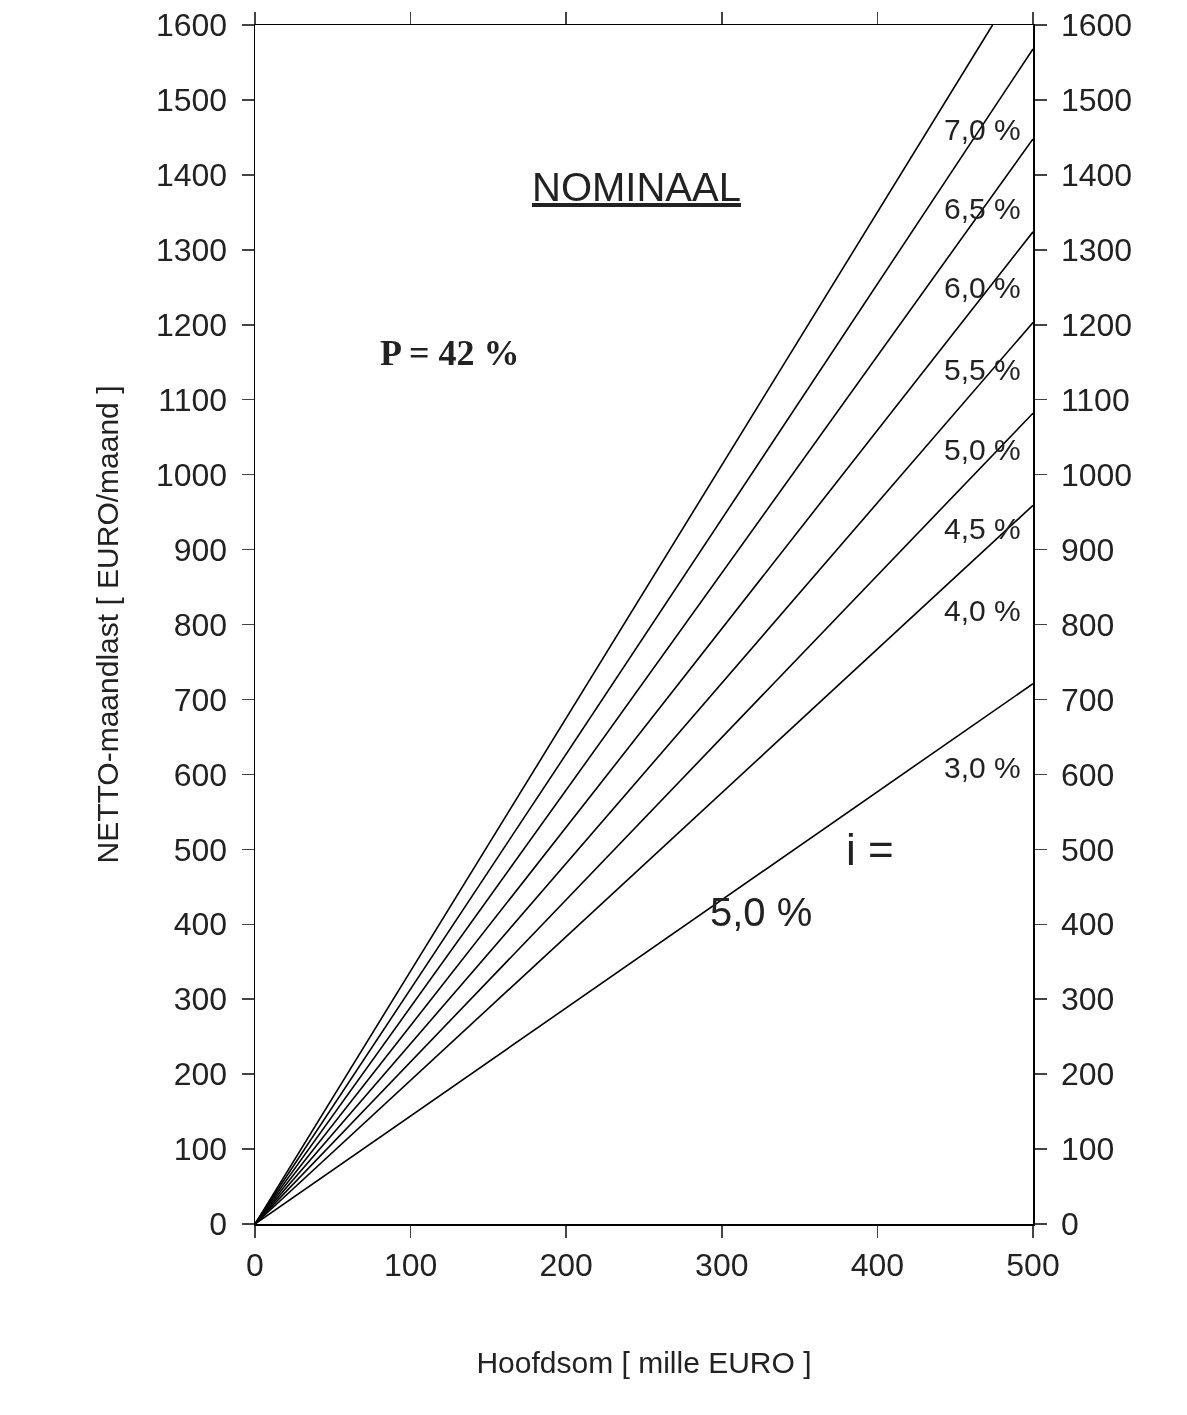 This screenshot has height=1415, width=1187. Describe the element at coordinates (1095, 399) in the screenshot. I see `y2-tick-label: 1100` at that location.